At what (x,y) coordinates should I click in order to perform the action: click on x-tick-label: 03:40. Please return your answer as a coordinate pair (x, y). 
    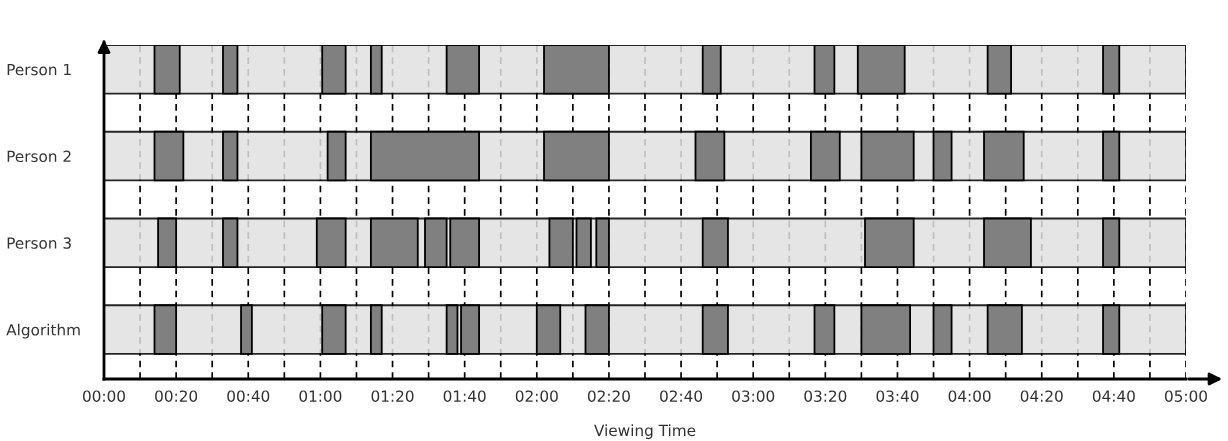
    Looking at the image, I should click on (897, 396).